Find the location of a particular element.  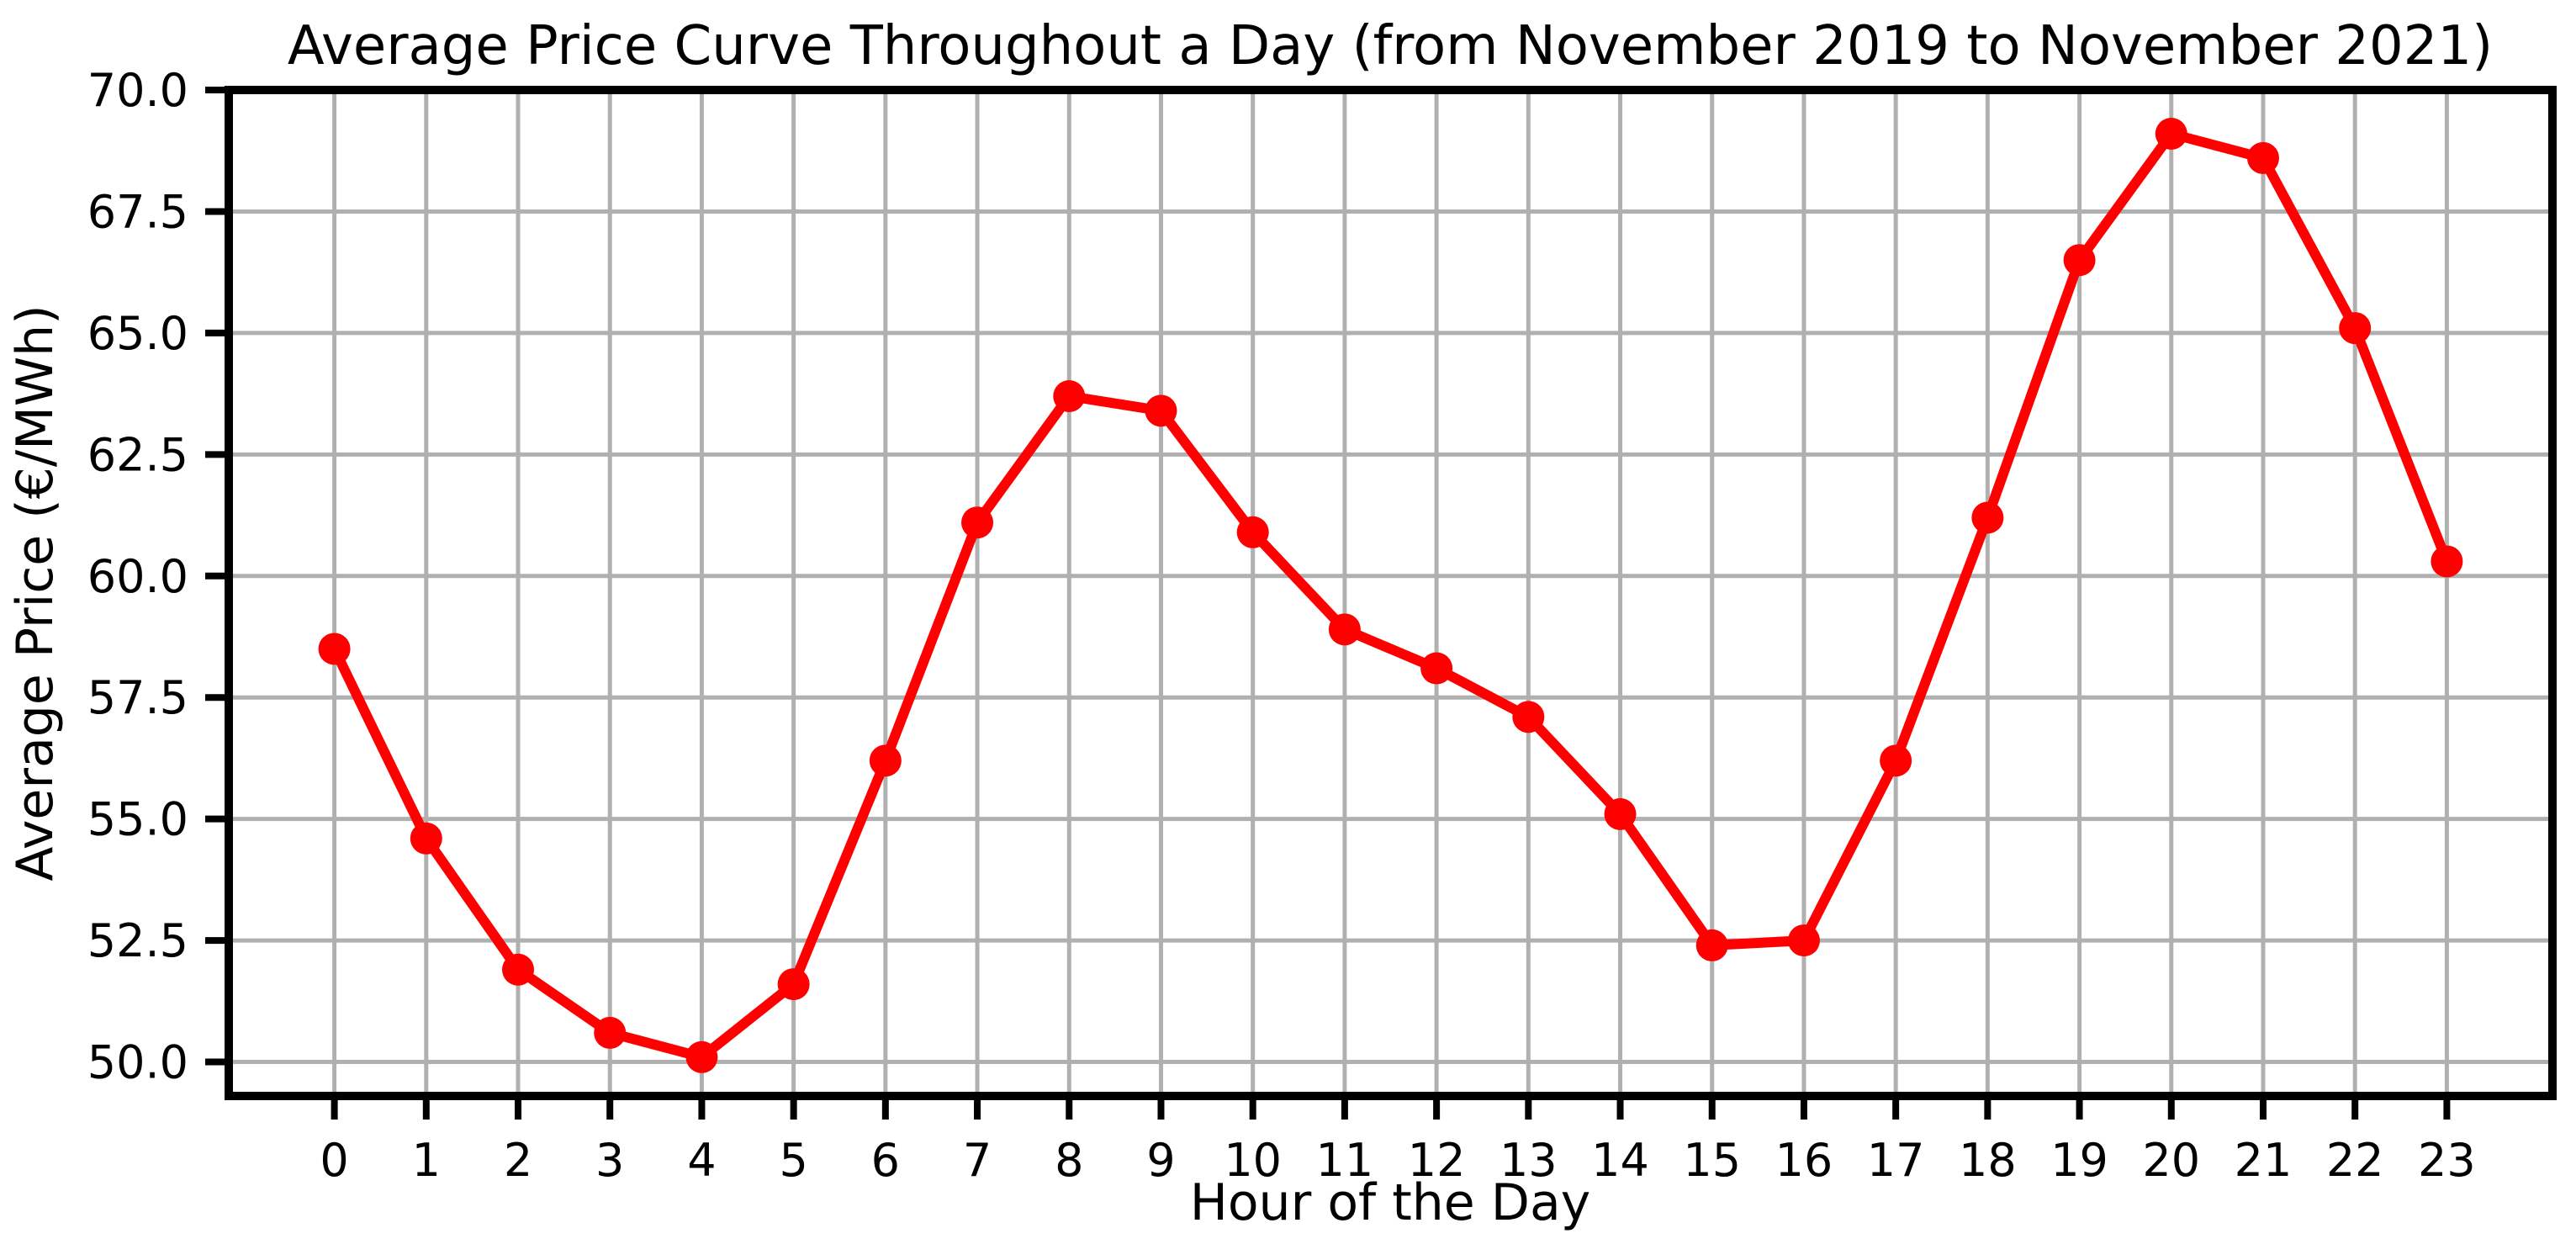

x-tick-label: 8 is located at coordinates (1069, 1160).